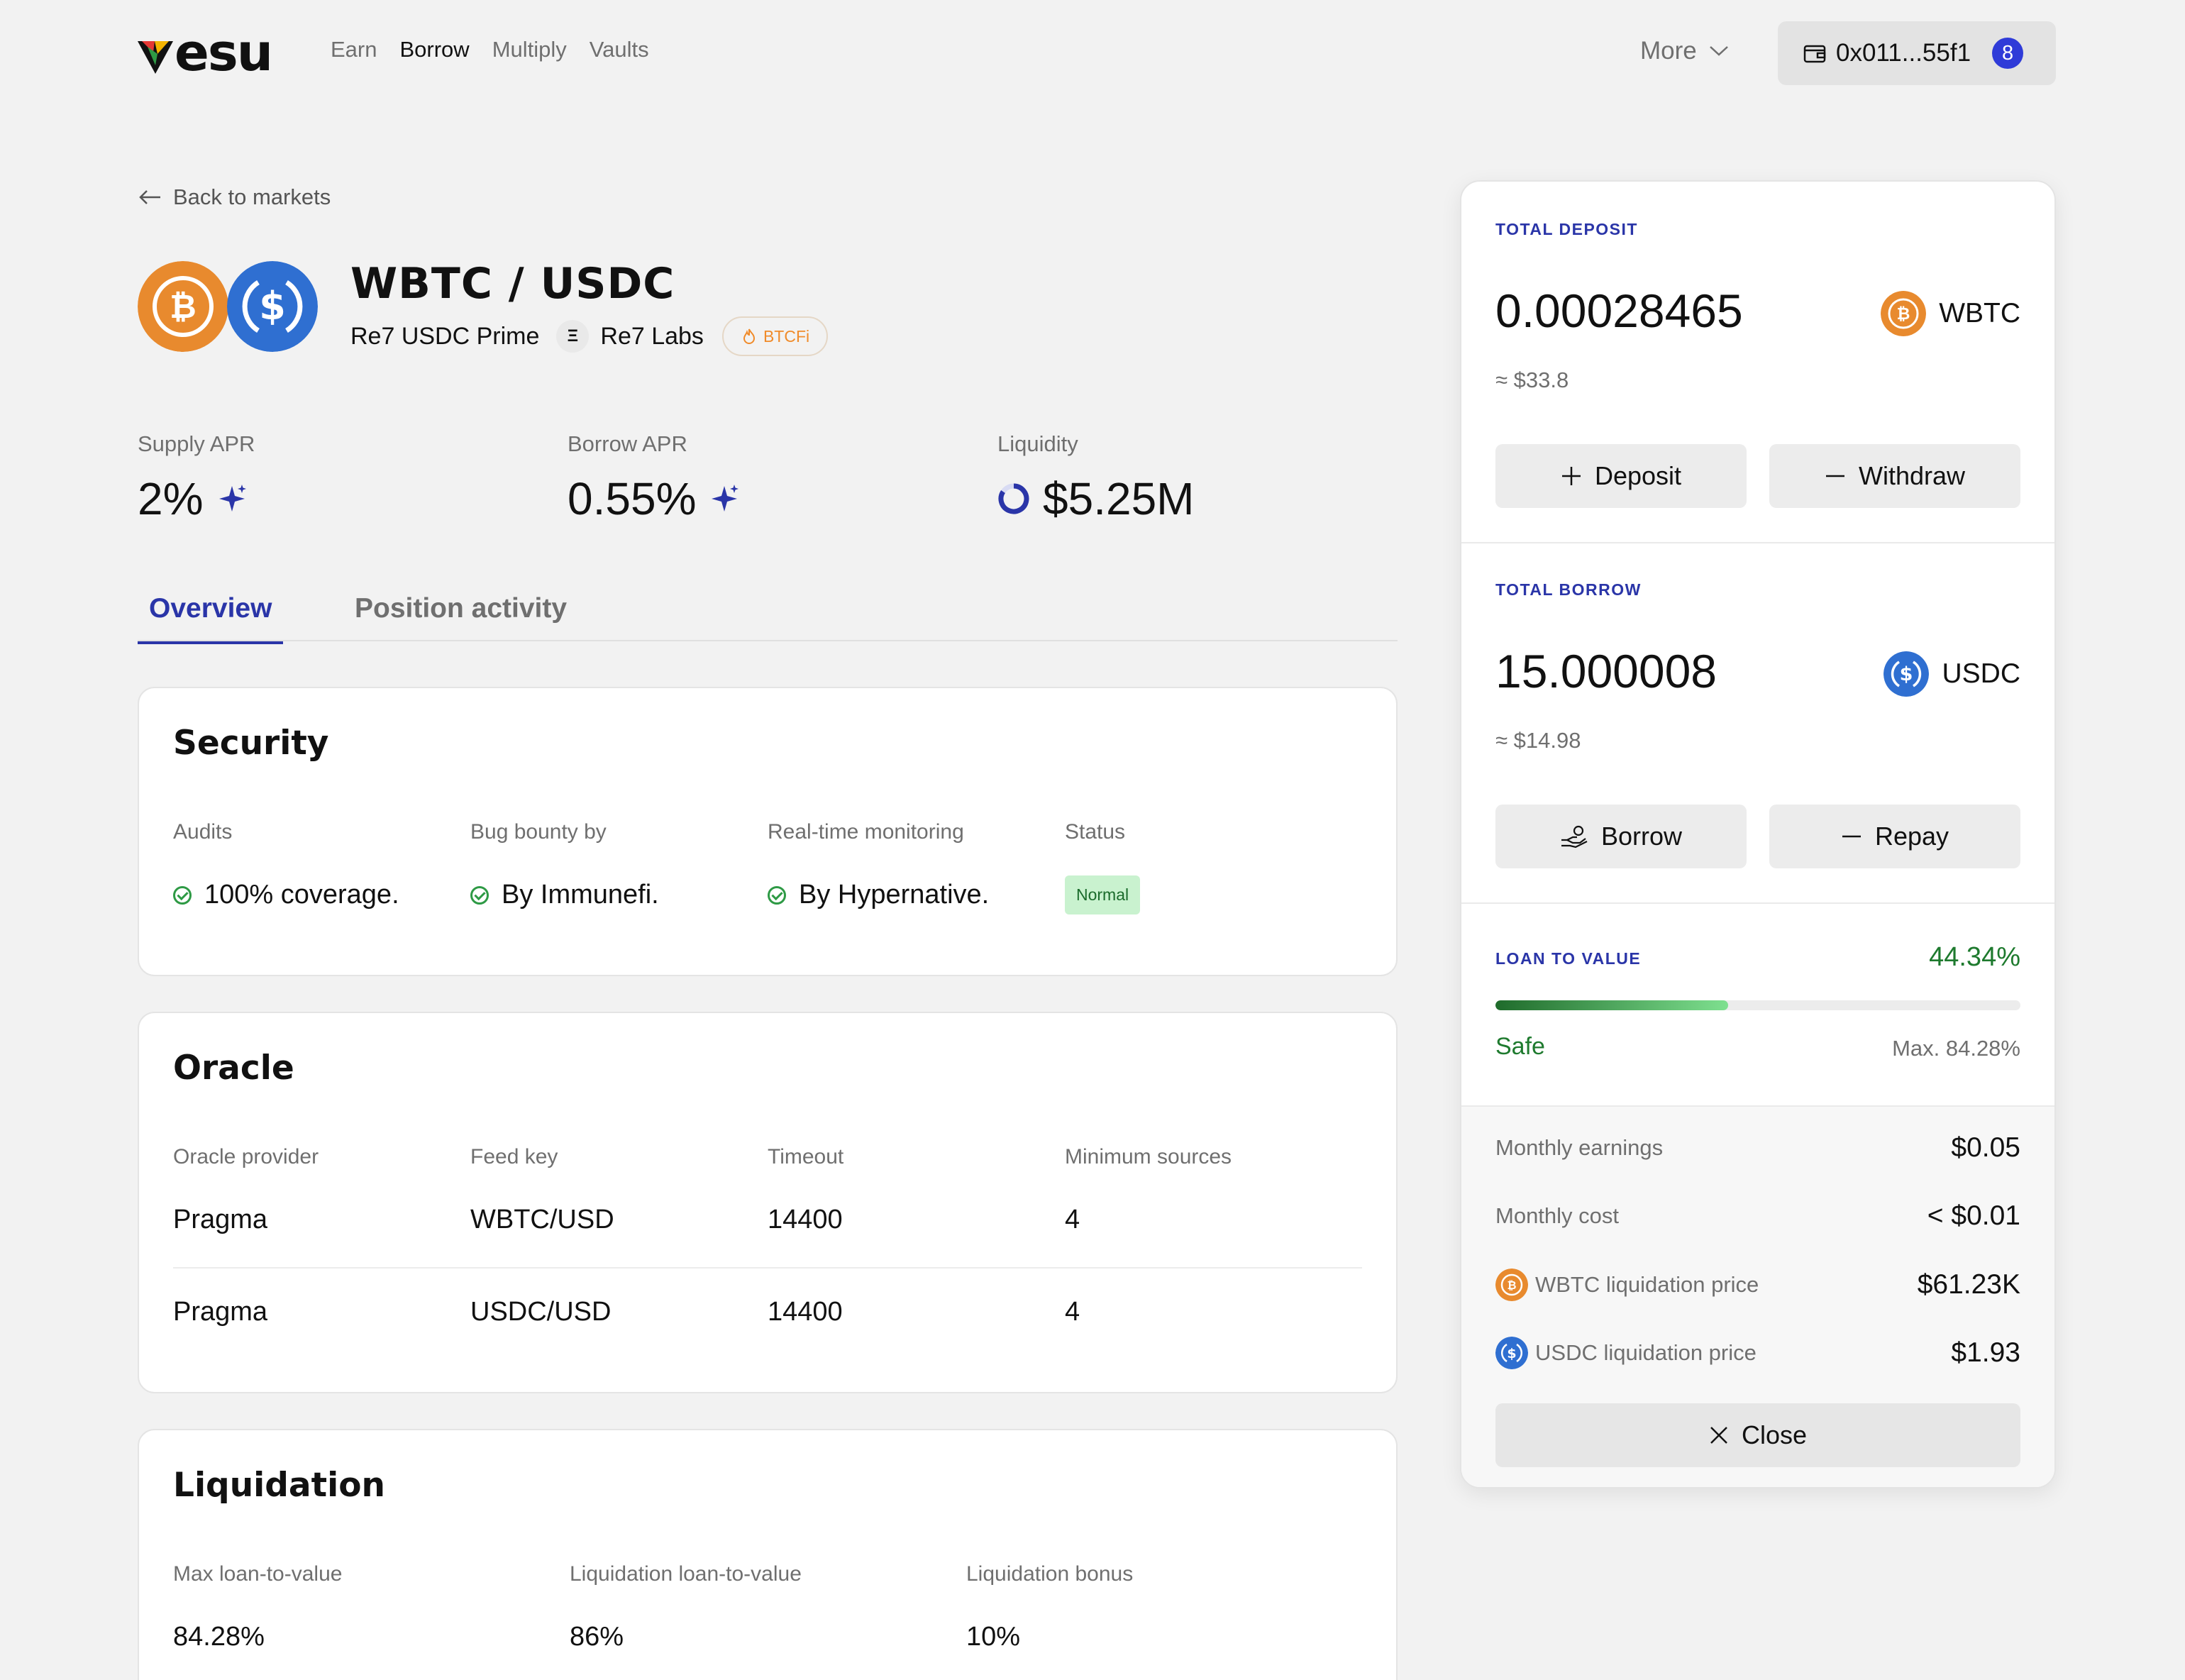  I want to click on supply-apr-stat: Supply APR 2%, so click(196, 478).